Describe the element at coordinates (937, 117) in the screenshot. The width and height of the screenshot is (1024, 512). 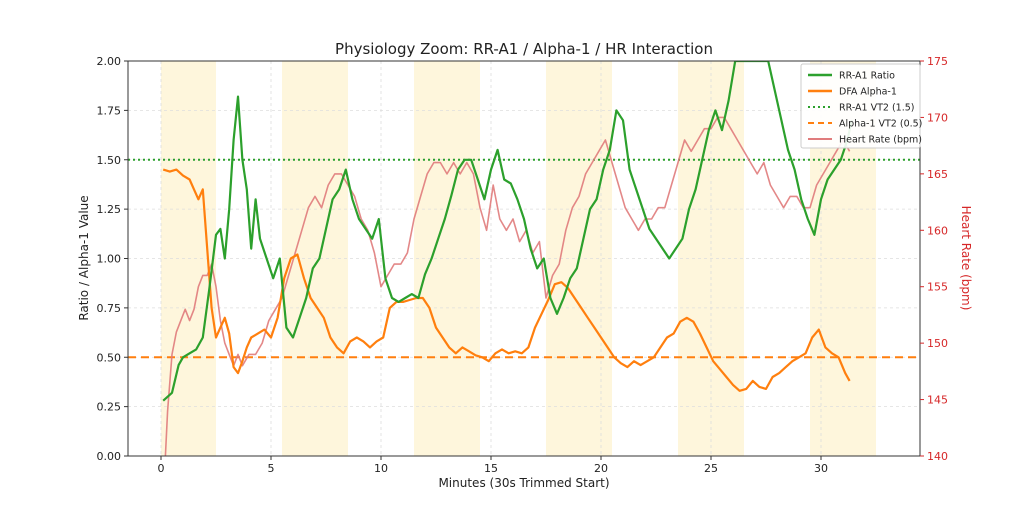
I see `y-right-tick-label-6: 170` at that location.